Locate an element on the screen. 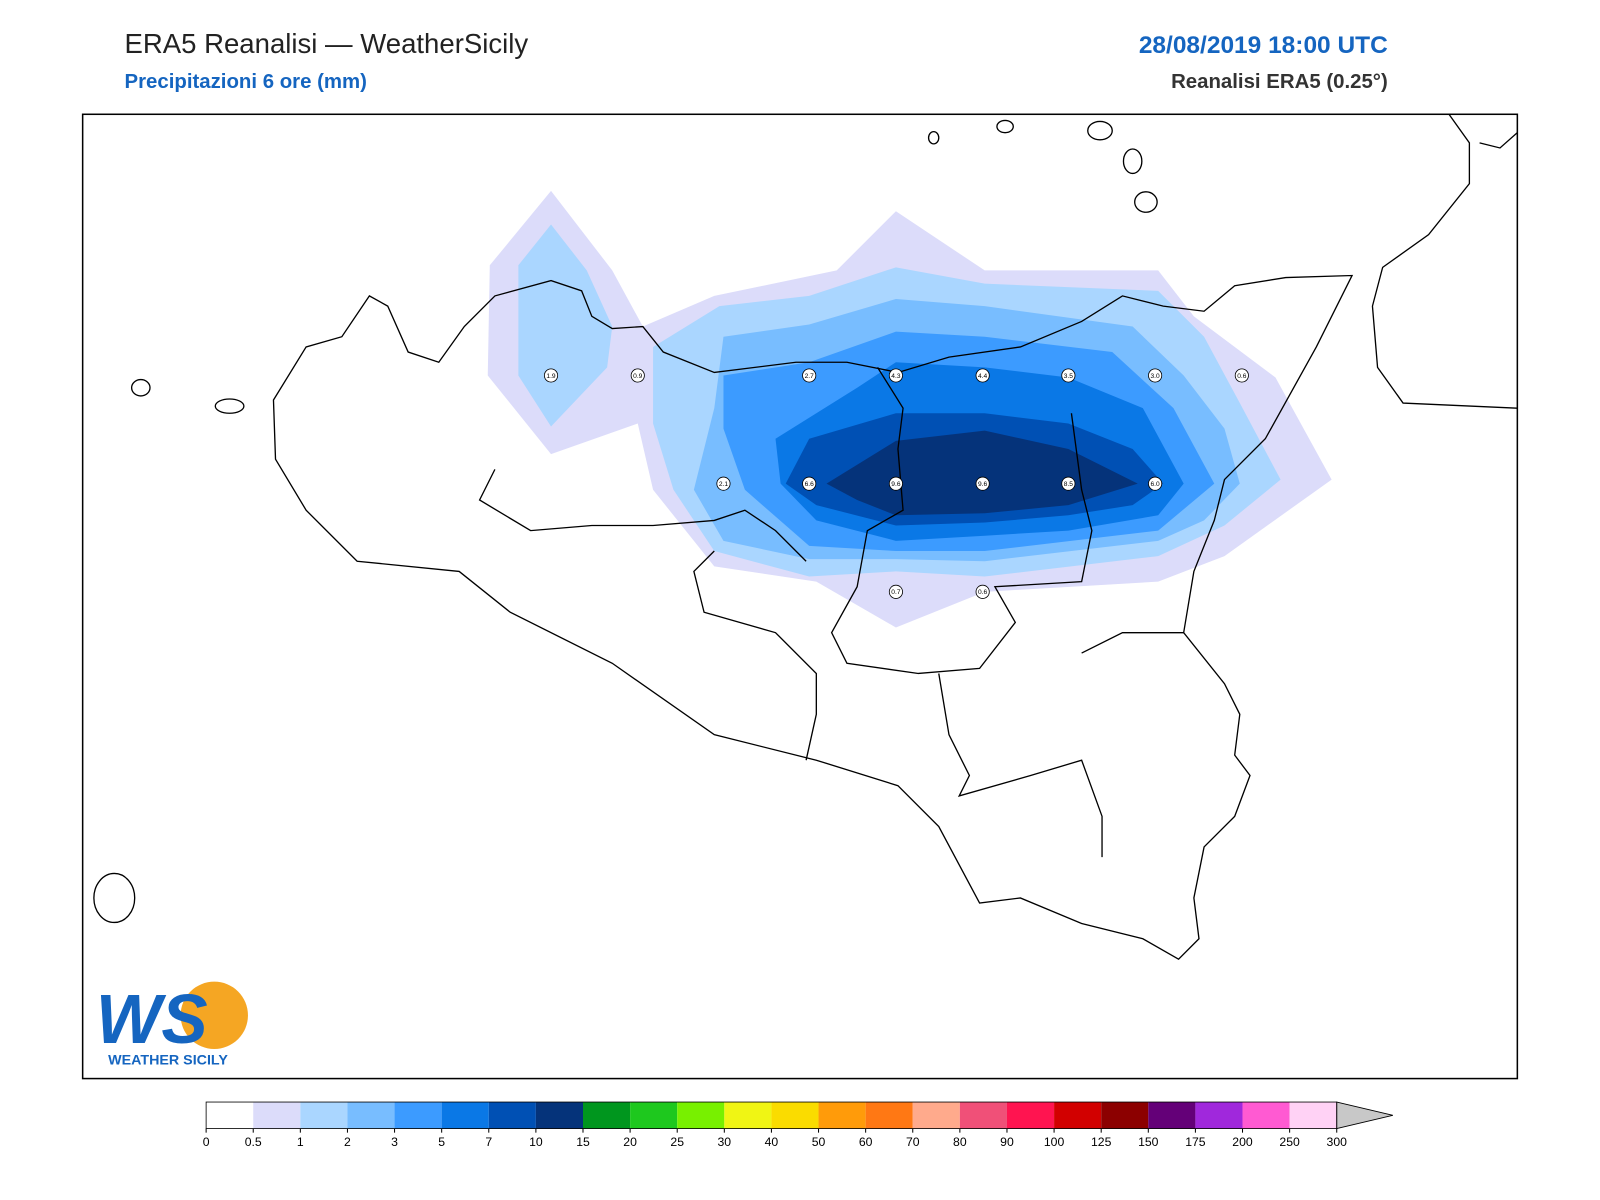  station-value: 0.7 is located at coordinates (896, 592).